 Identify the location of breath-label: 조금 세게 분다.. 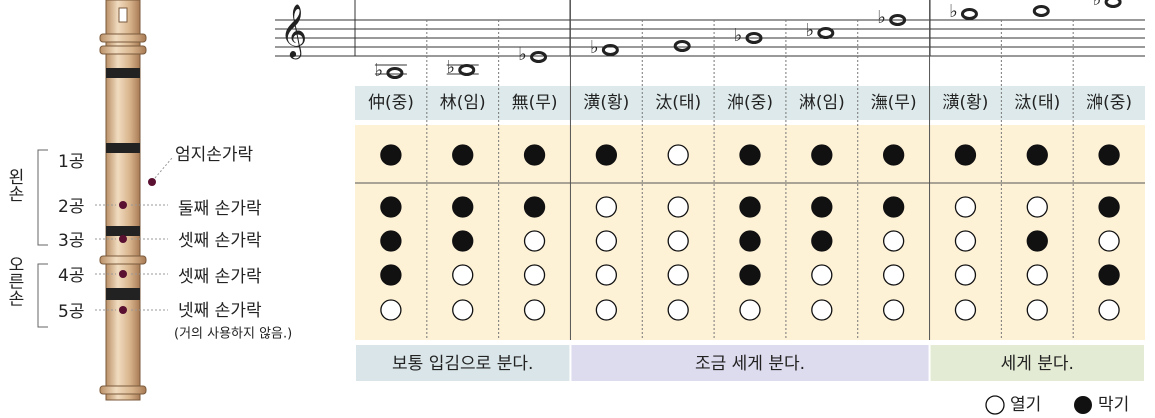
(750, 364).